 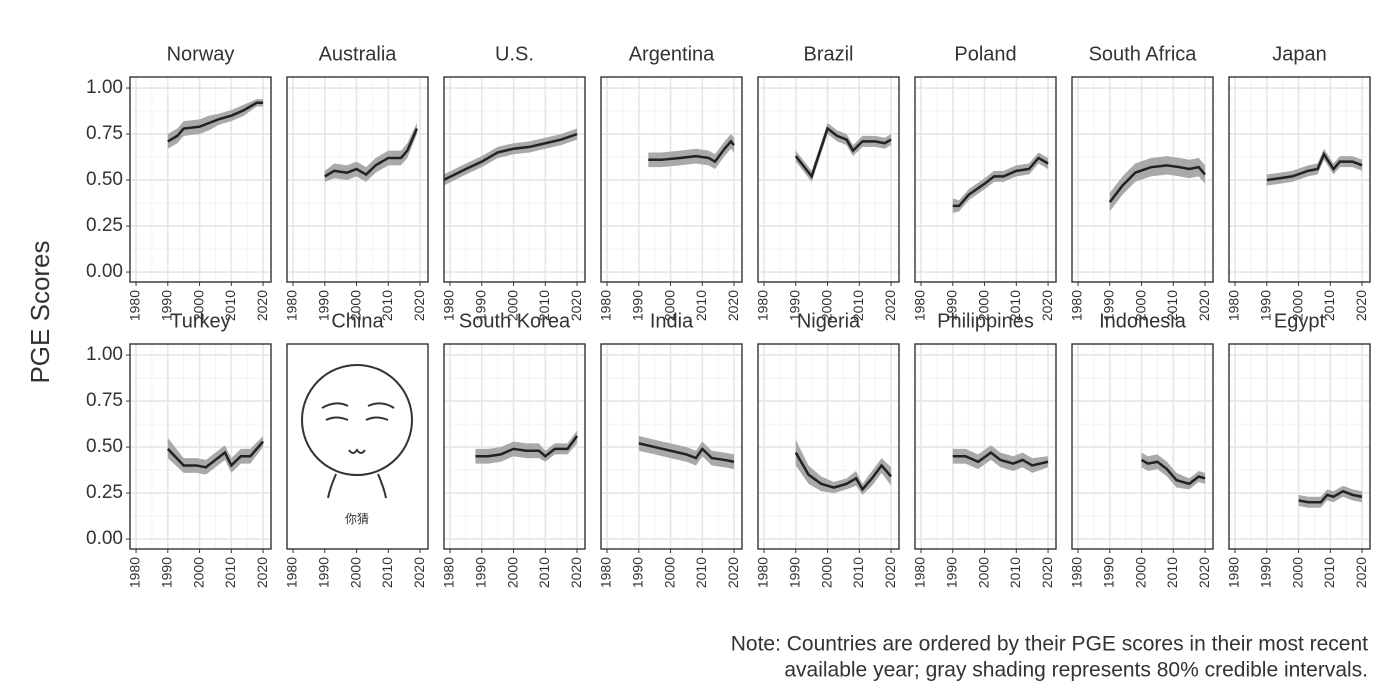 I want to click on y-axis-label: PGE Scores, so click(x=40, y=311).